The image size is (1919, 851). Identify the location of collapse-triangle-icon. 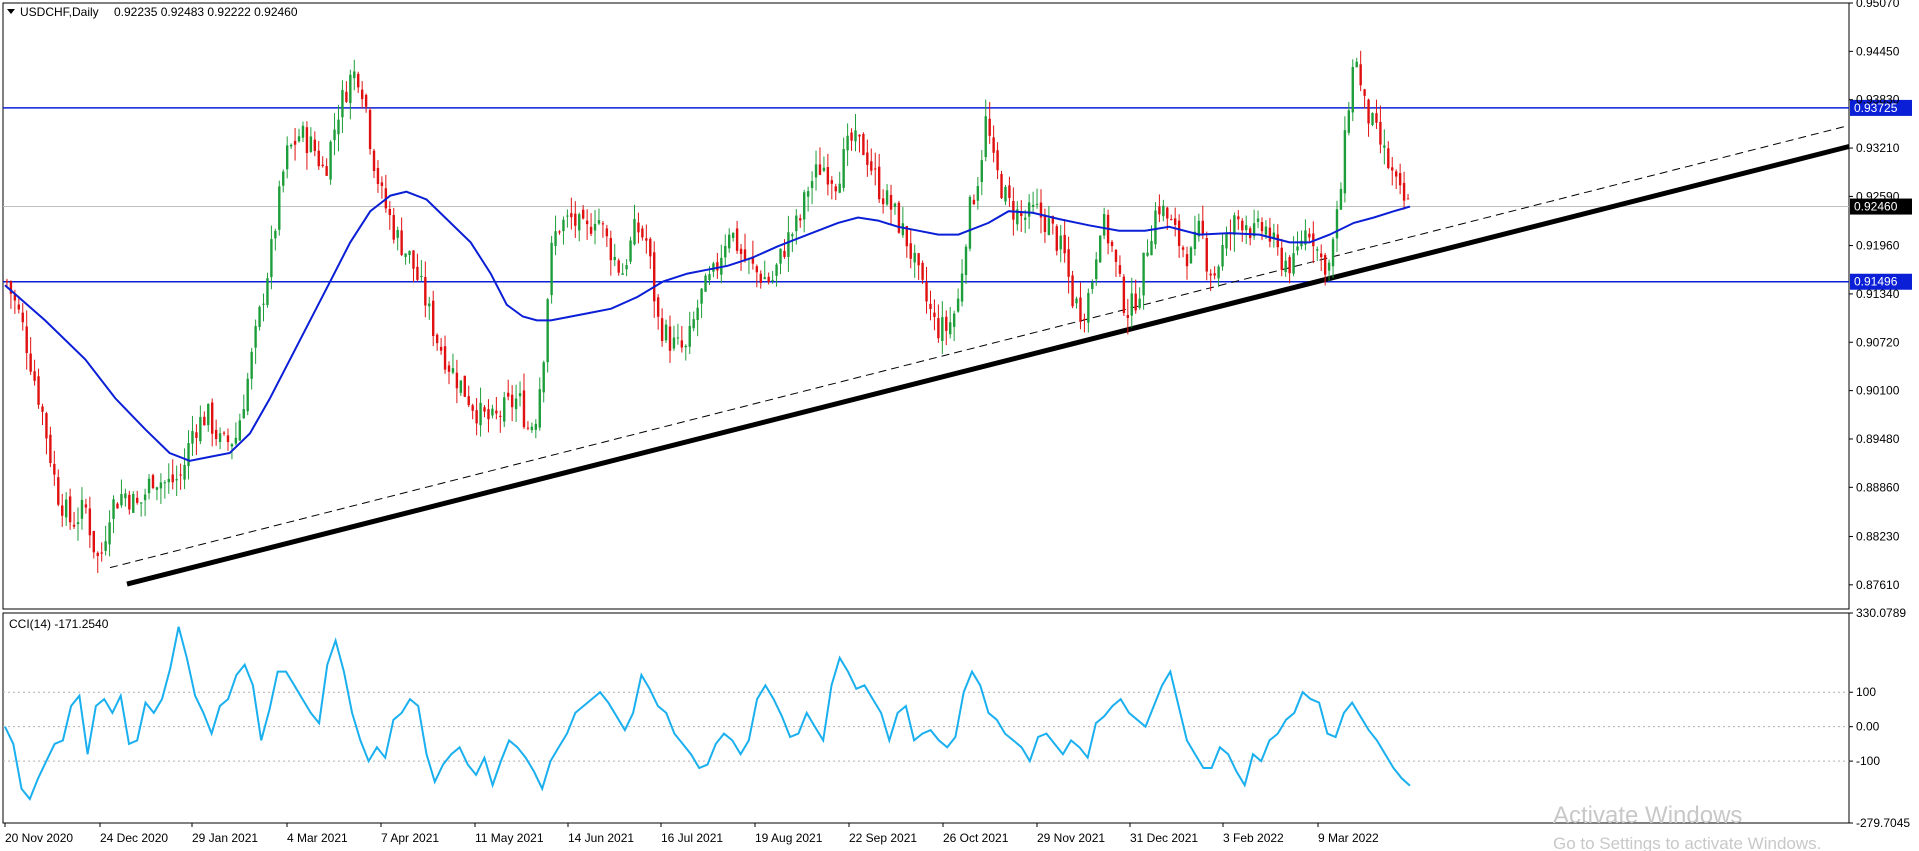
(11, 11).